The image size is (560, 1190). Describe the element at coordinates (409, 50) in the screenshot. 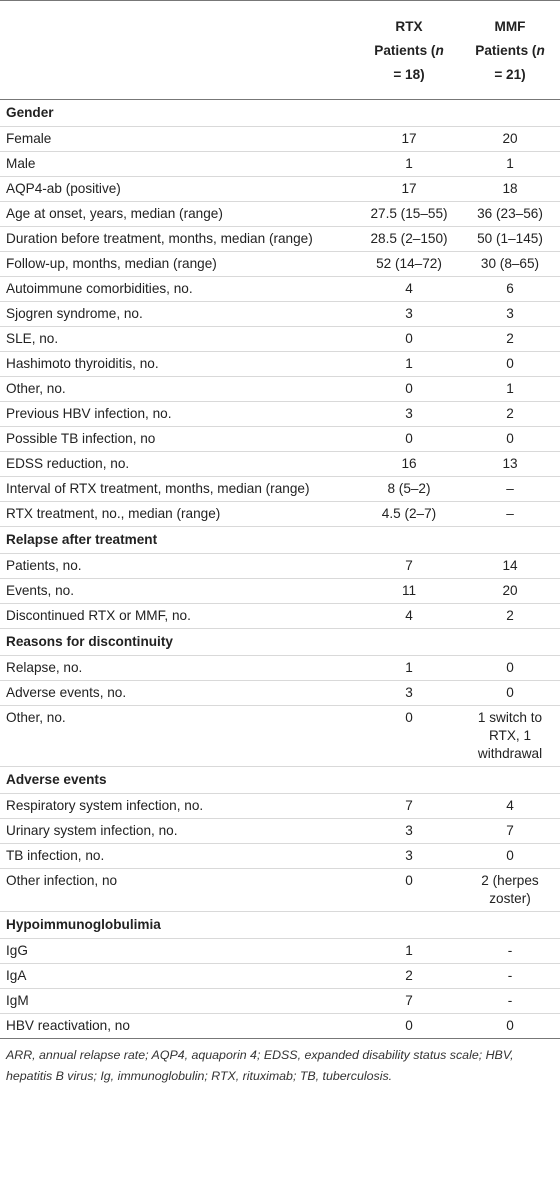

I see `header-rtx-line2: Patients (n` at that location.